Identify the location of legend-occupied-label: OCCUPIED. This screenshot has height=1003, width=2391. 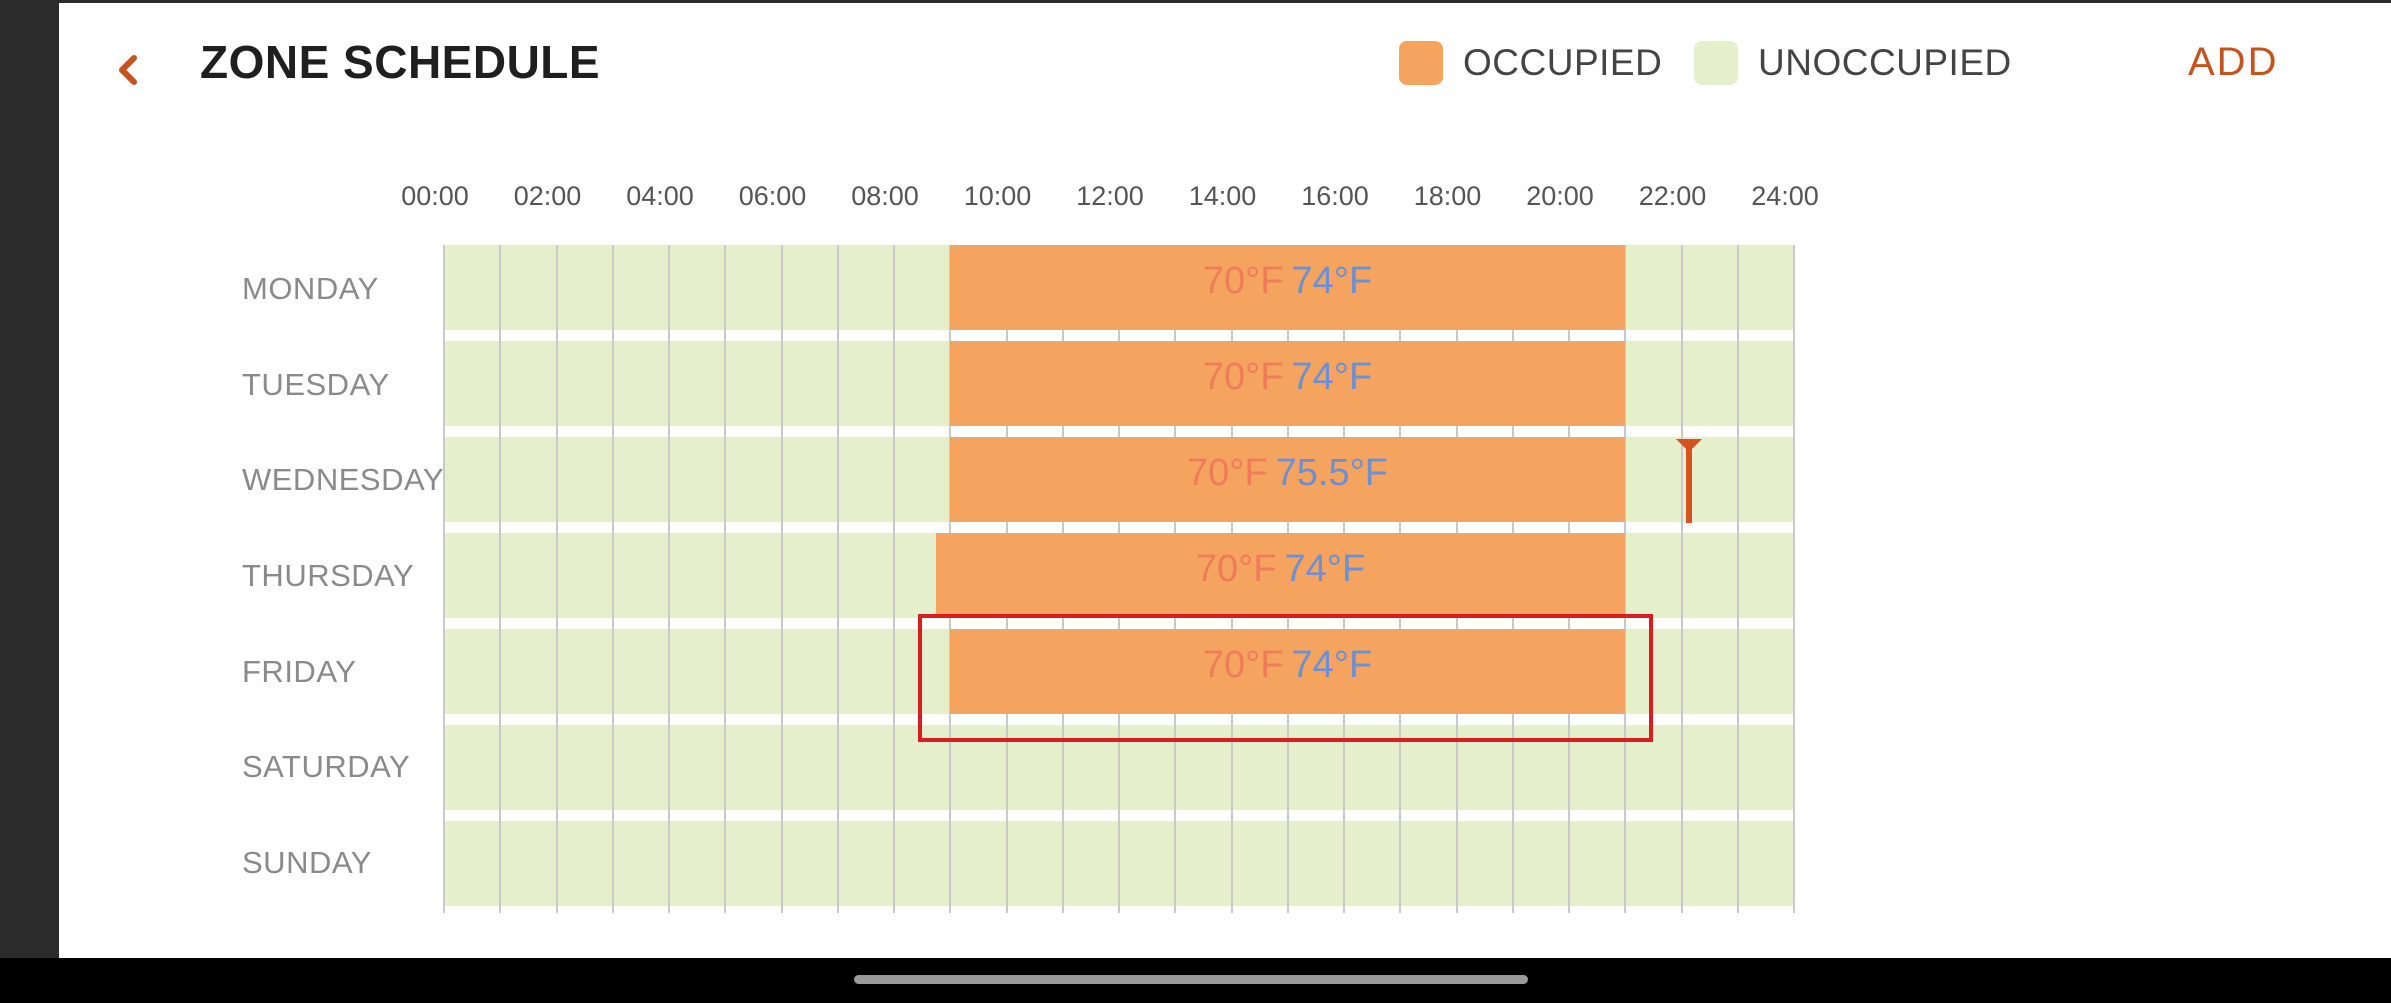
(1563, 62).